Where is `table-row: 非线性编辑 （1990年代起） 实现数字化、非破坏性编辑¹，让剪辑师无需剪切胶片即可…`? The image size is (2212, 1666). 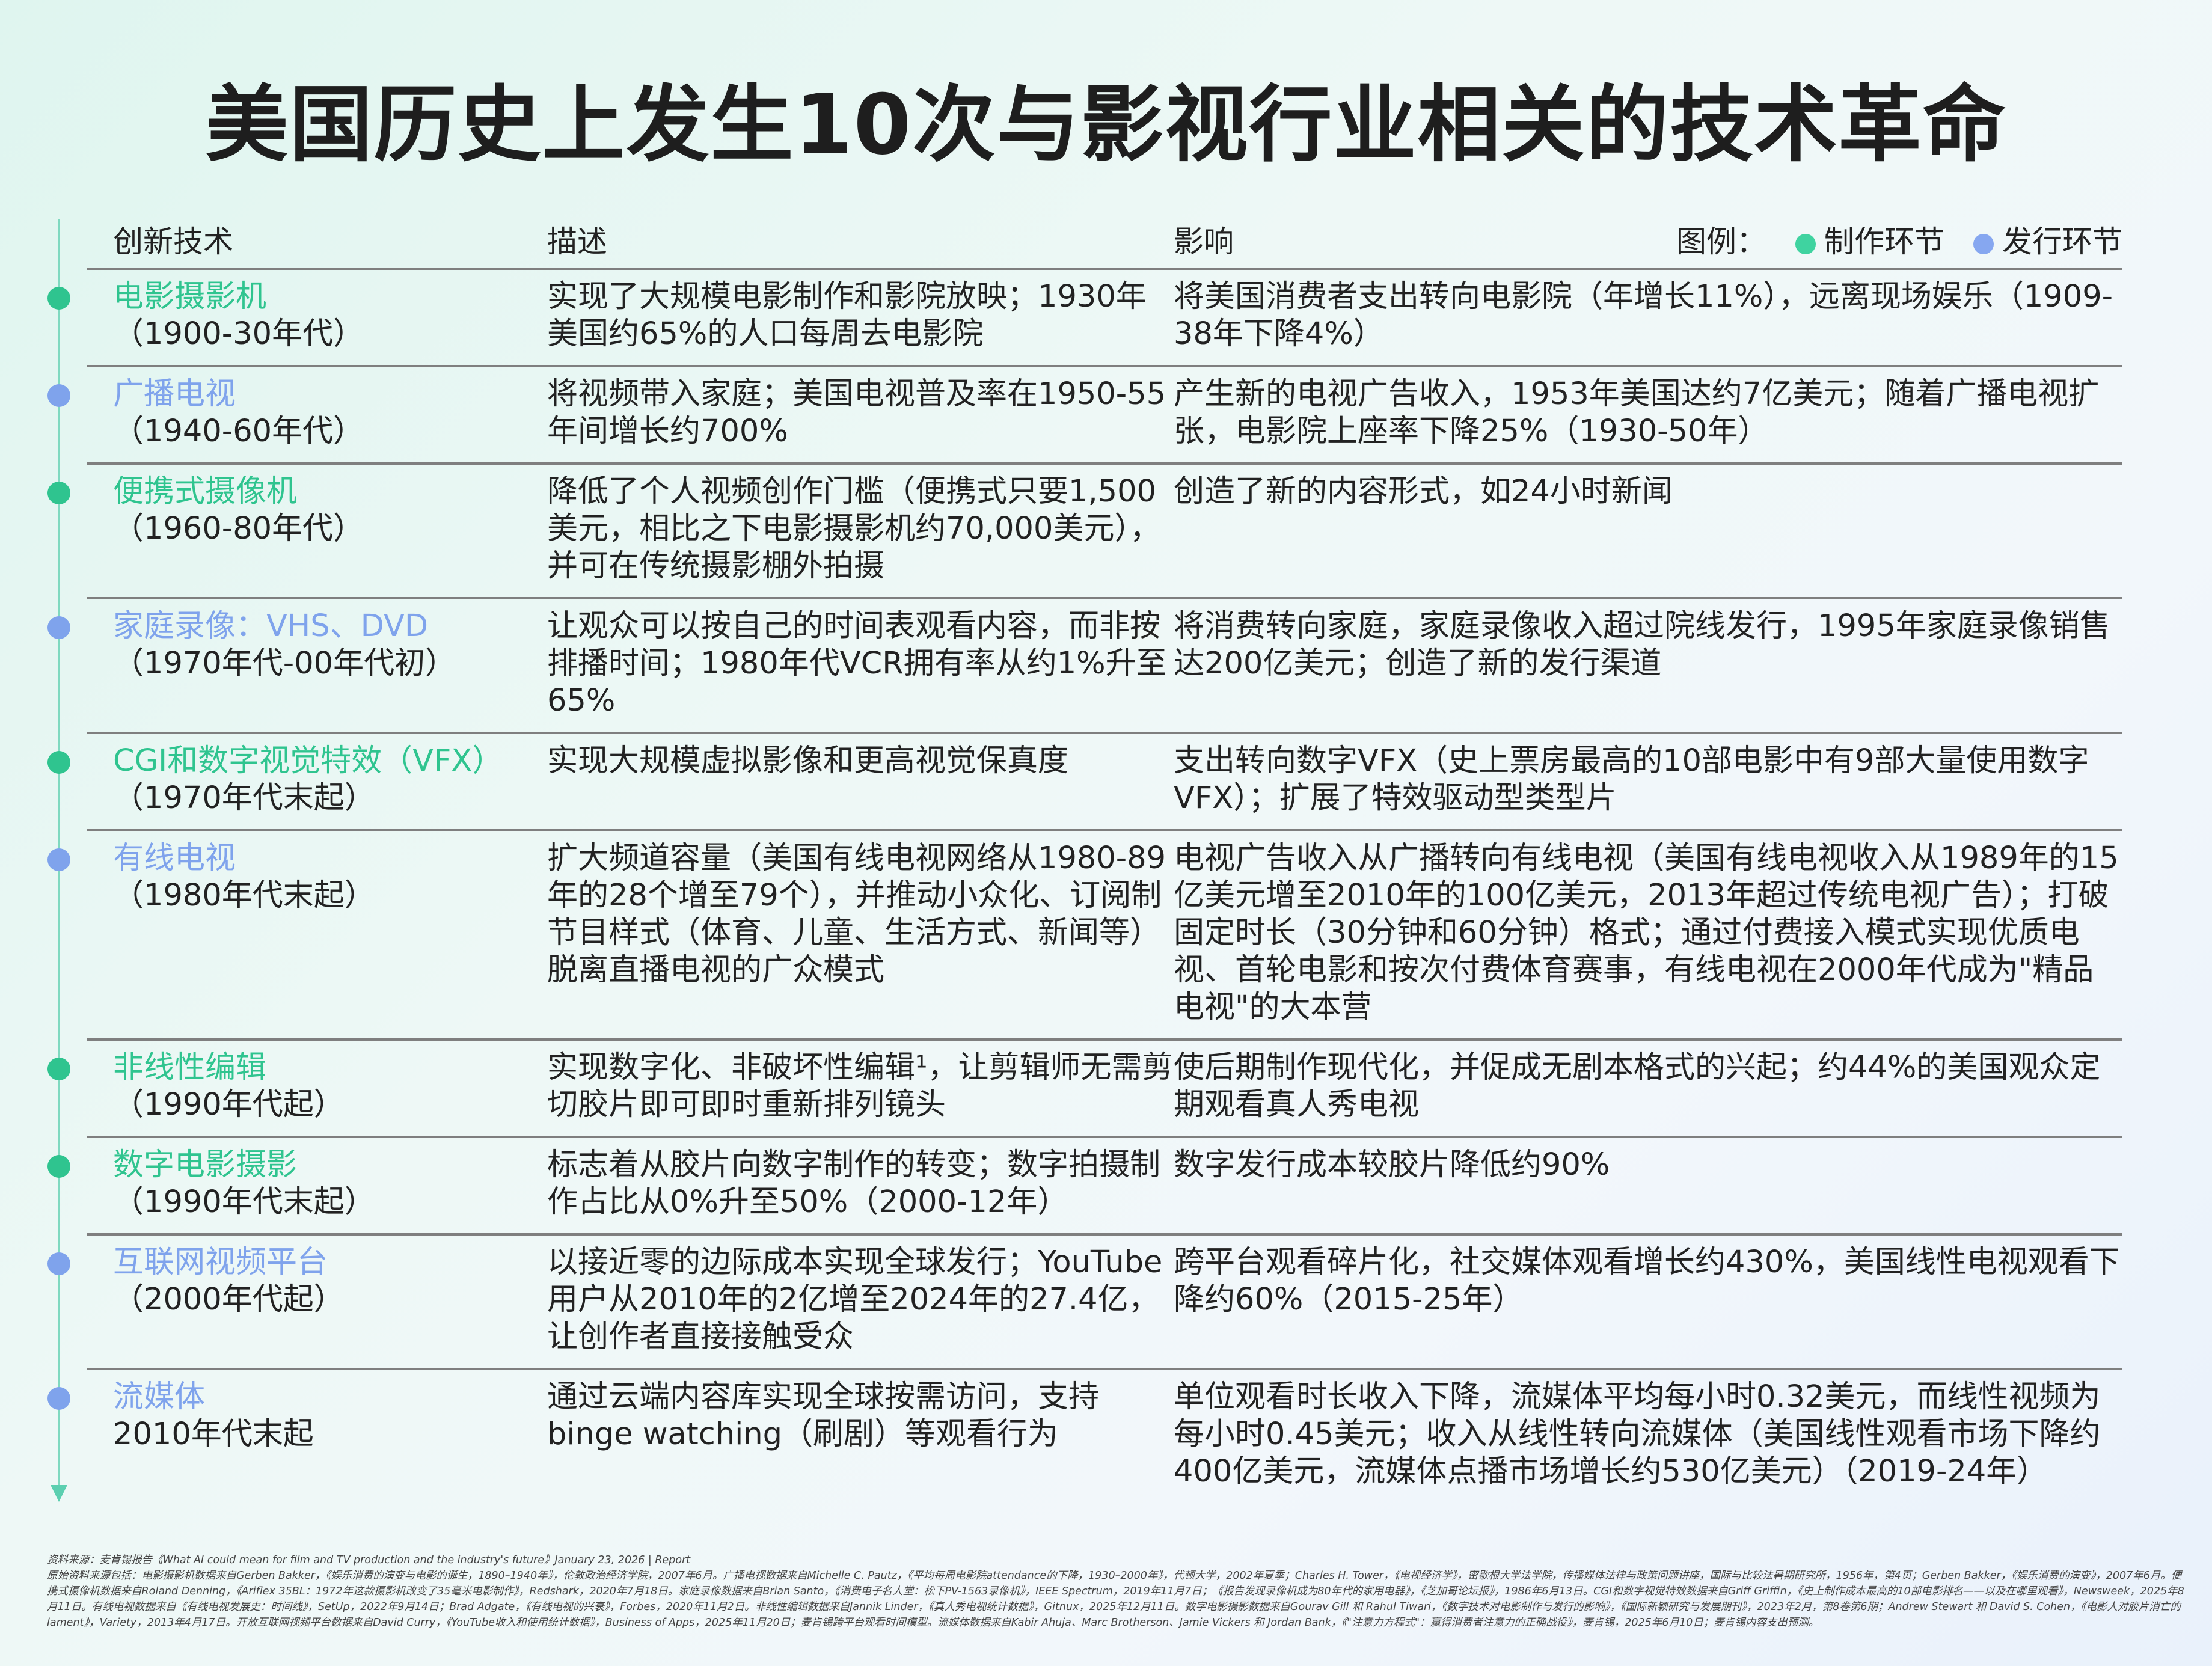
table-row: 非线性编辑 （1990年代起） 实现数字化、非破坏性编辑¹，让剪辑师无需剪切胶片即可… is located at coordinates (1084, 1087).